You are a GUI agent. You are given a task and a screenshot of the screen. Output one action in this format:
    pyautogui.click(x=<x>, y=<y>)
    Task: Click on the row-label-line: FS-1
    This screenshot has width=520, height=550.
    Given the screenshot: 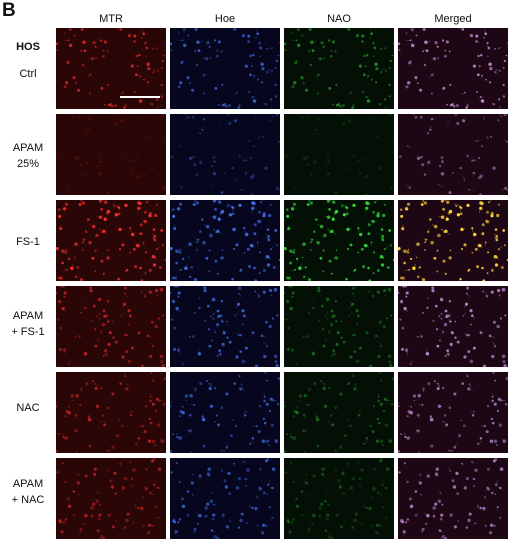 What is the action you would take?
    pyautogui.click(x=28, y=242)
    